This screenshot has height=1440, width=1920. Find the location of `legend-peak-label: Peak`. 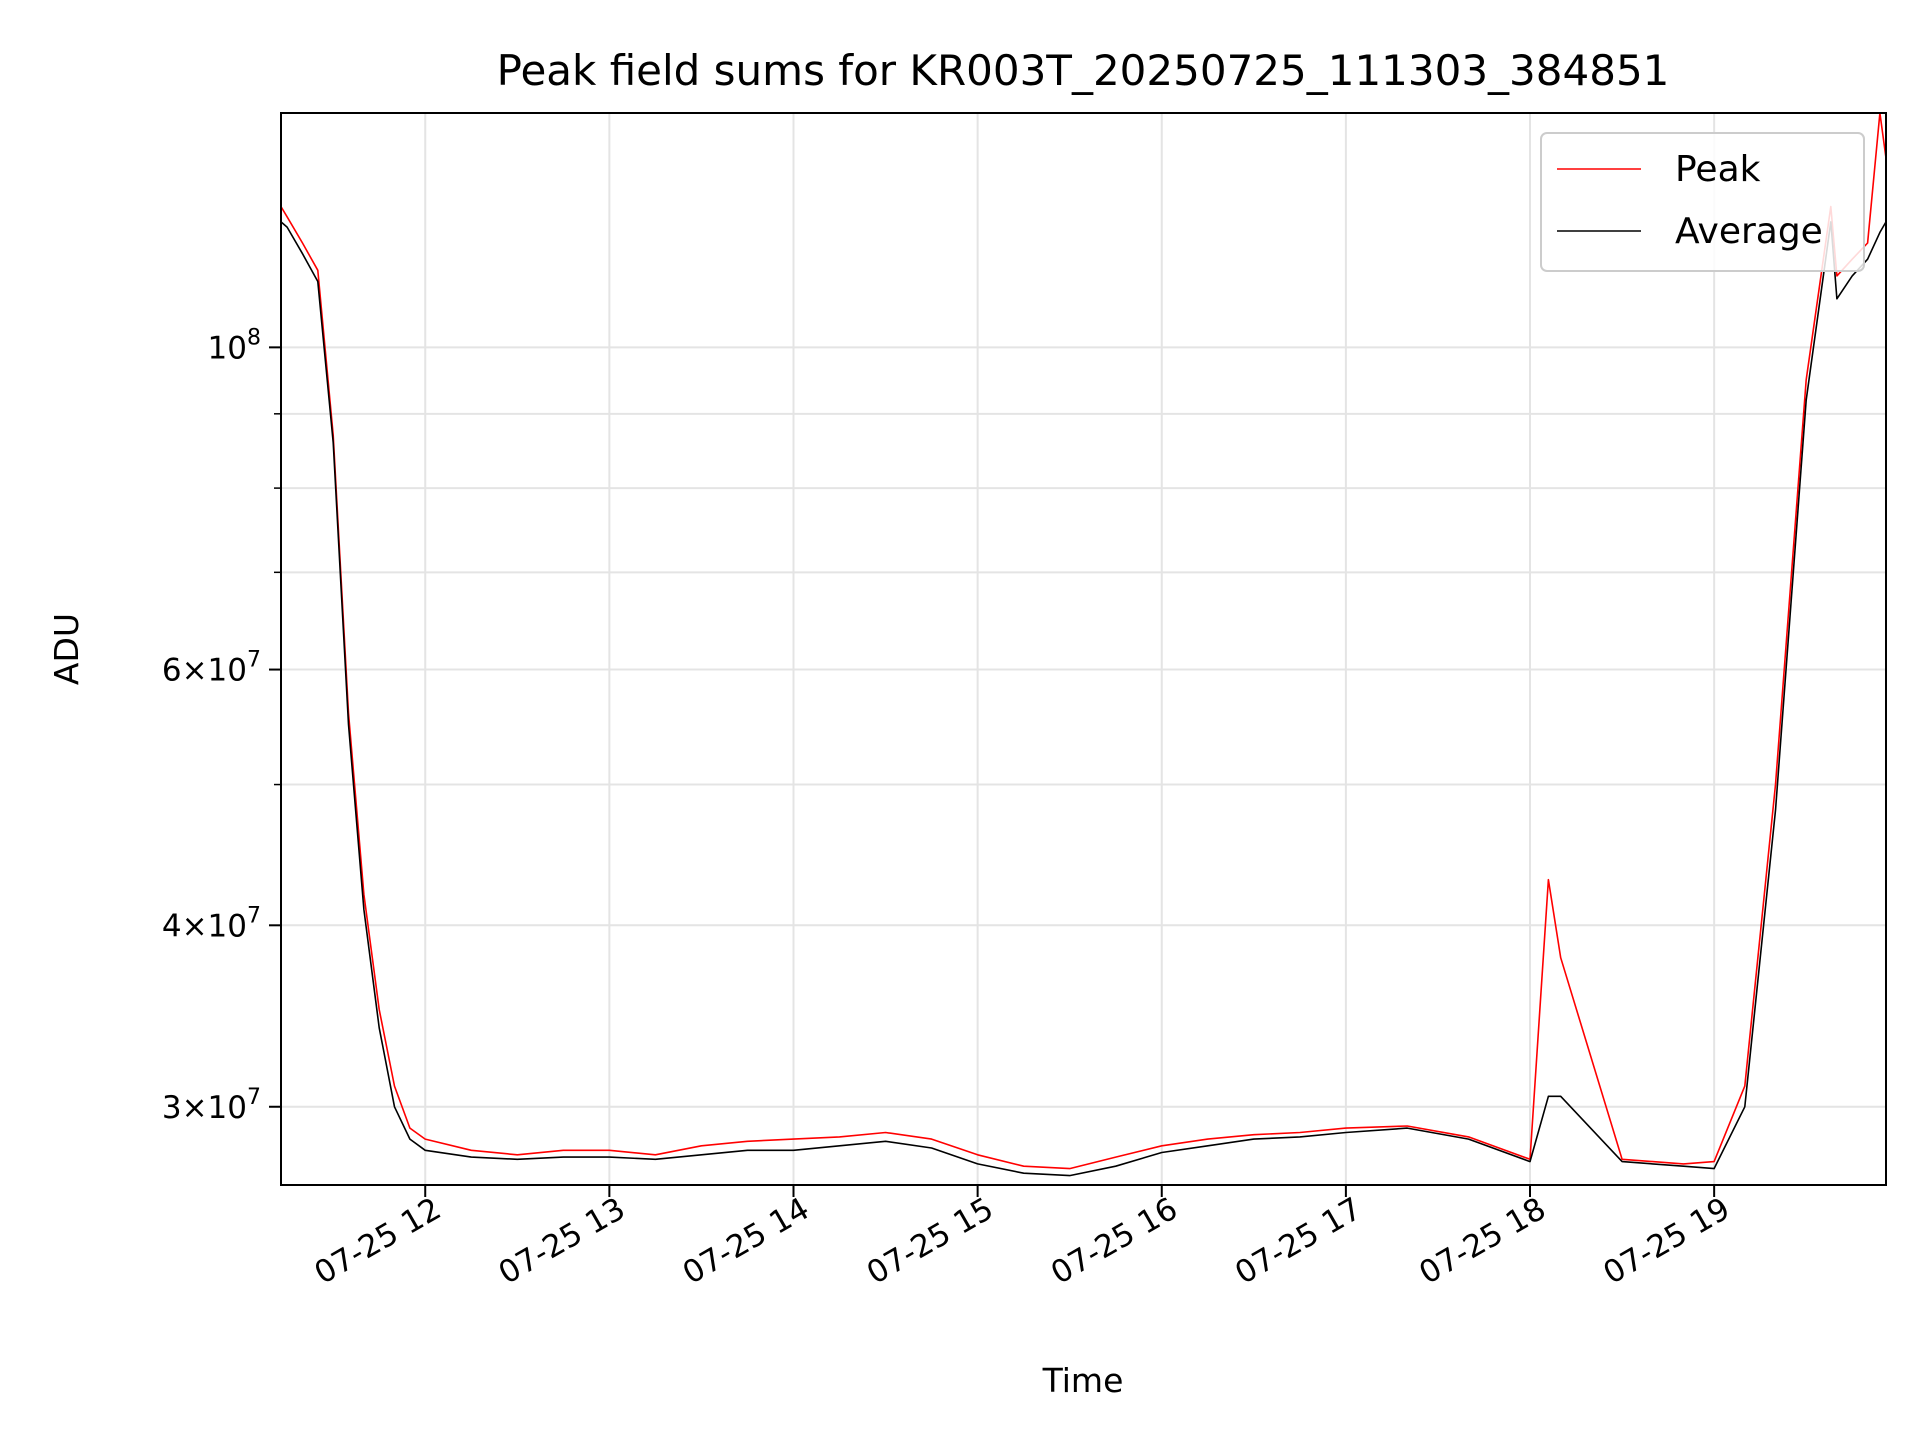

legend-peak-label: Peak is located at coordinates (1718, 169).